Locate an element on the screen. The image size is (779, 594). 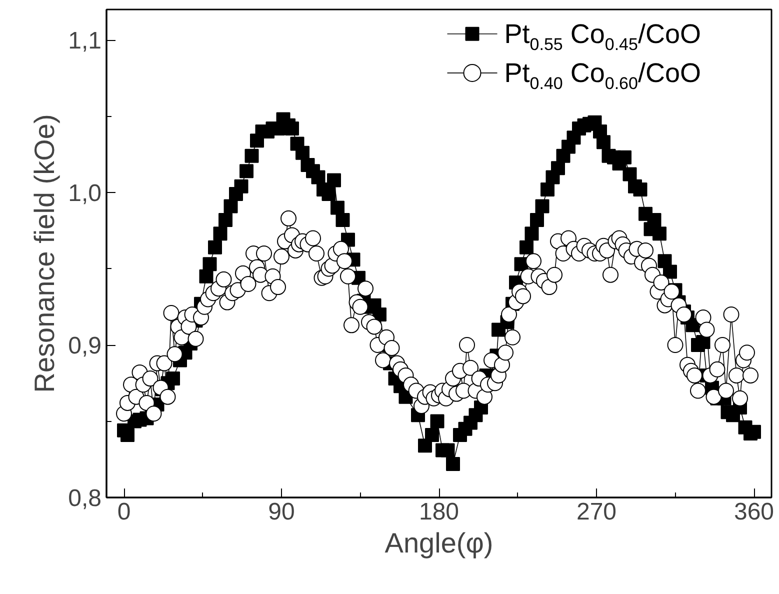
x-axis-title: Angle(φ) is located at coordinates (439, 543).